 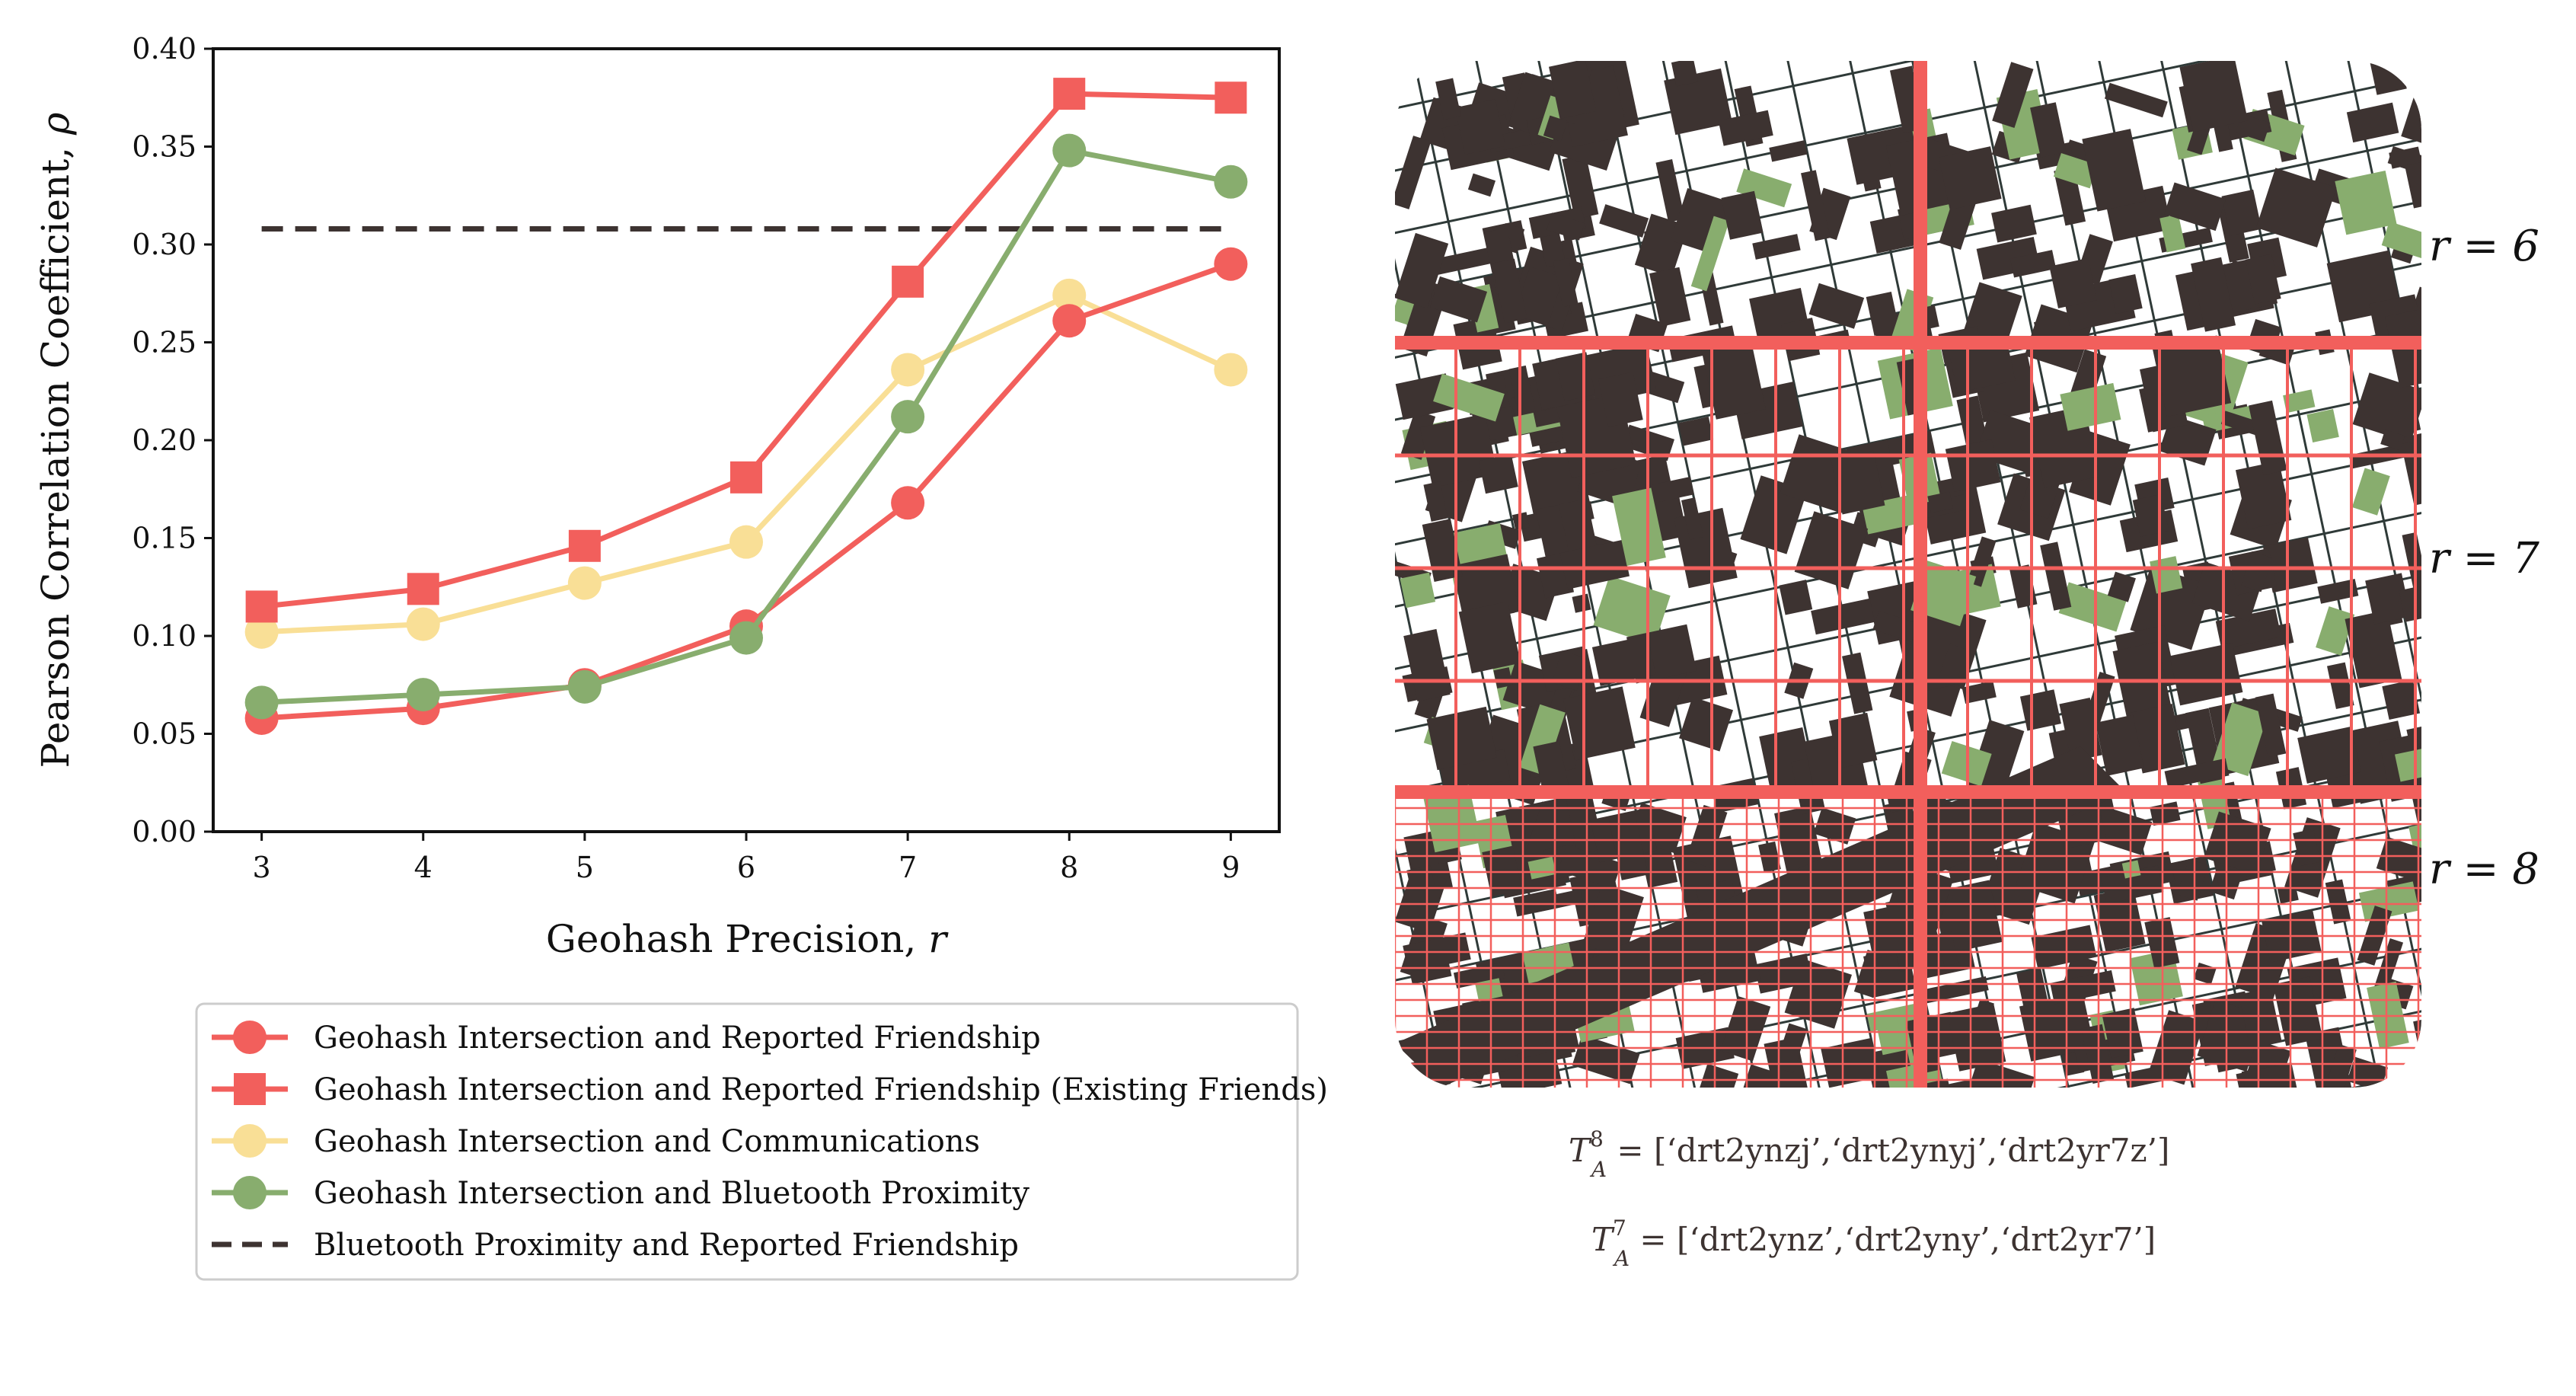 I want to click on legend-label: Geohash Intersection and Communications, so click(x=647, y=1141).